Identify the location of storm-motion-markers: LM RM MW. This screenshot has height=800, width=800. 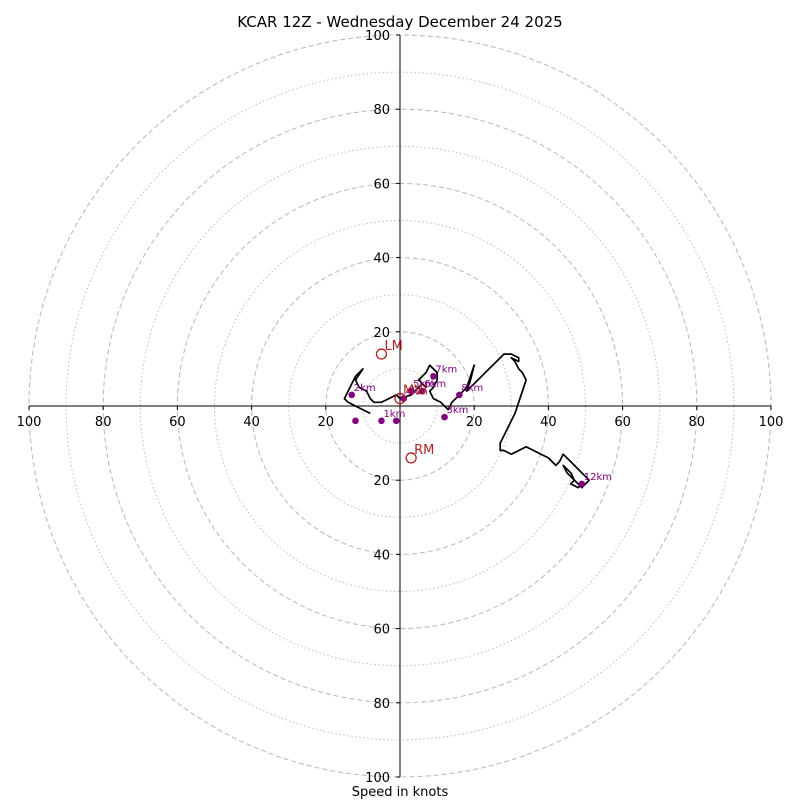
(404, 401).